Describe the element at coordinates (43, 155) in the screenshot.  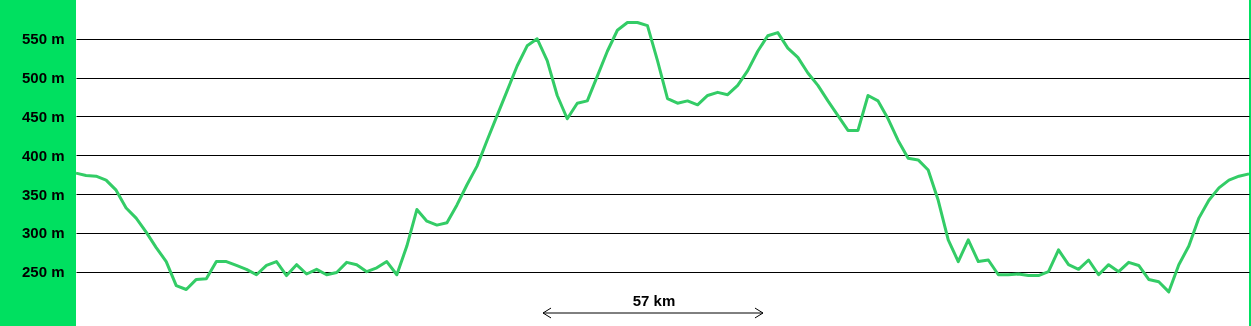
I see `y-tick-label: 400 m` at that location.